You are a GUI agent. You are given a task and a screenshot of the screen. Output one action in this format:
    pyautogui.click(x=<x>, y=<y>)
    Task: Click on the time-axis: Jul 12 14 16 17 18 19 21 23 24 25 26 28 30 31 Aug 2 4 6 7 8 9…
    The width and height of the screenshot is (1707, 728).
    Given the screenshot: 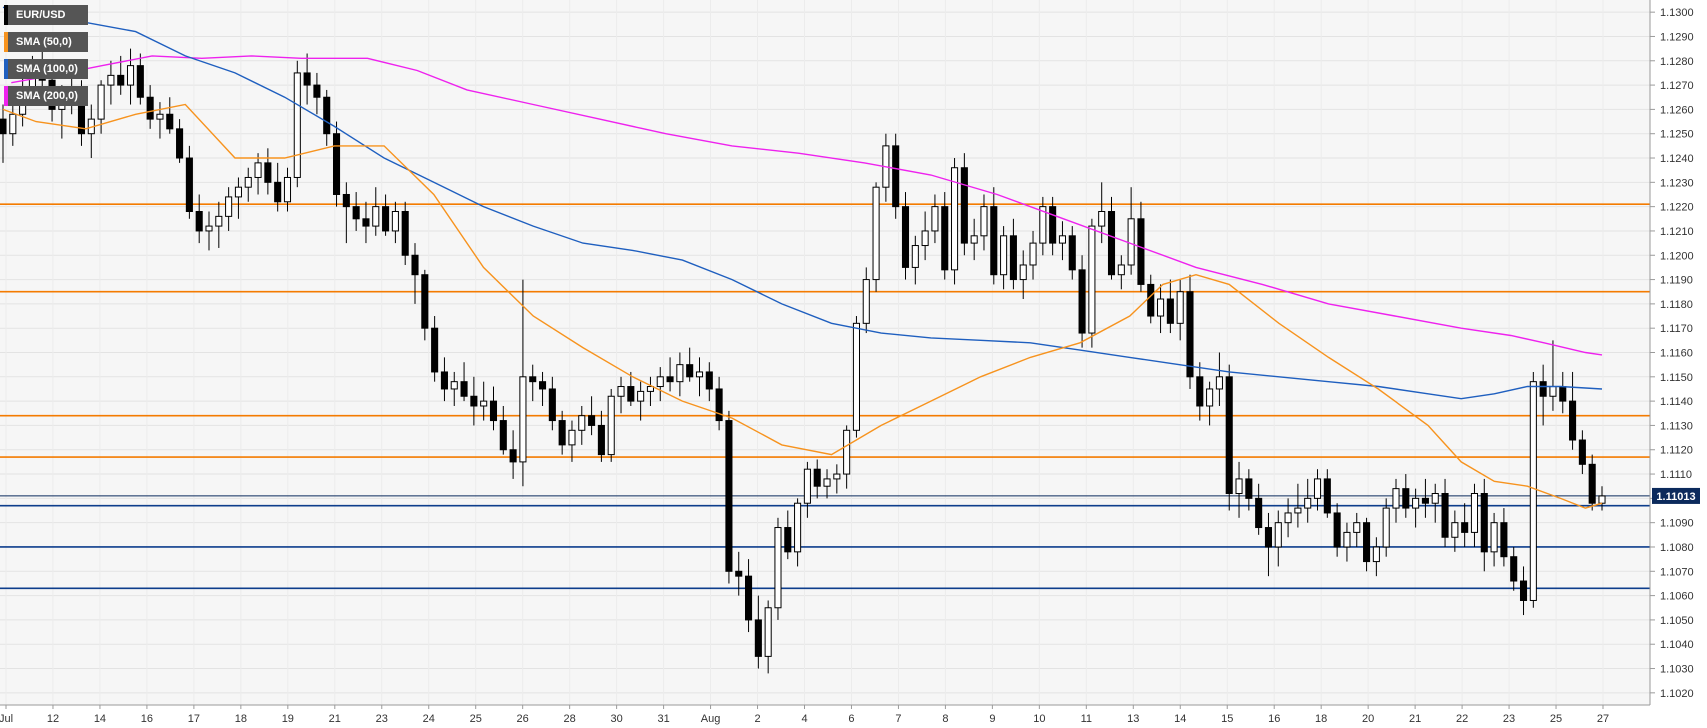 What is the action you would take?
    pyautogui.click(x=804, y=715)
    